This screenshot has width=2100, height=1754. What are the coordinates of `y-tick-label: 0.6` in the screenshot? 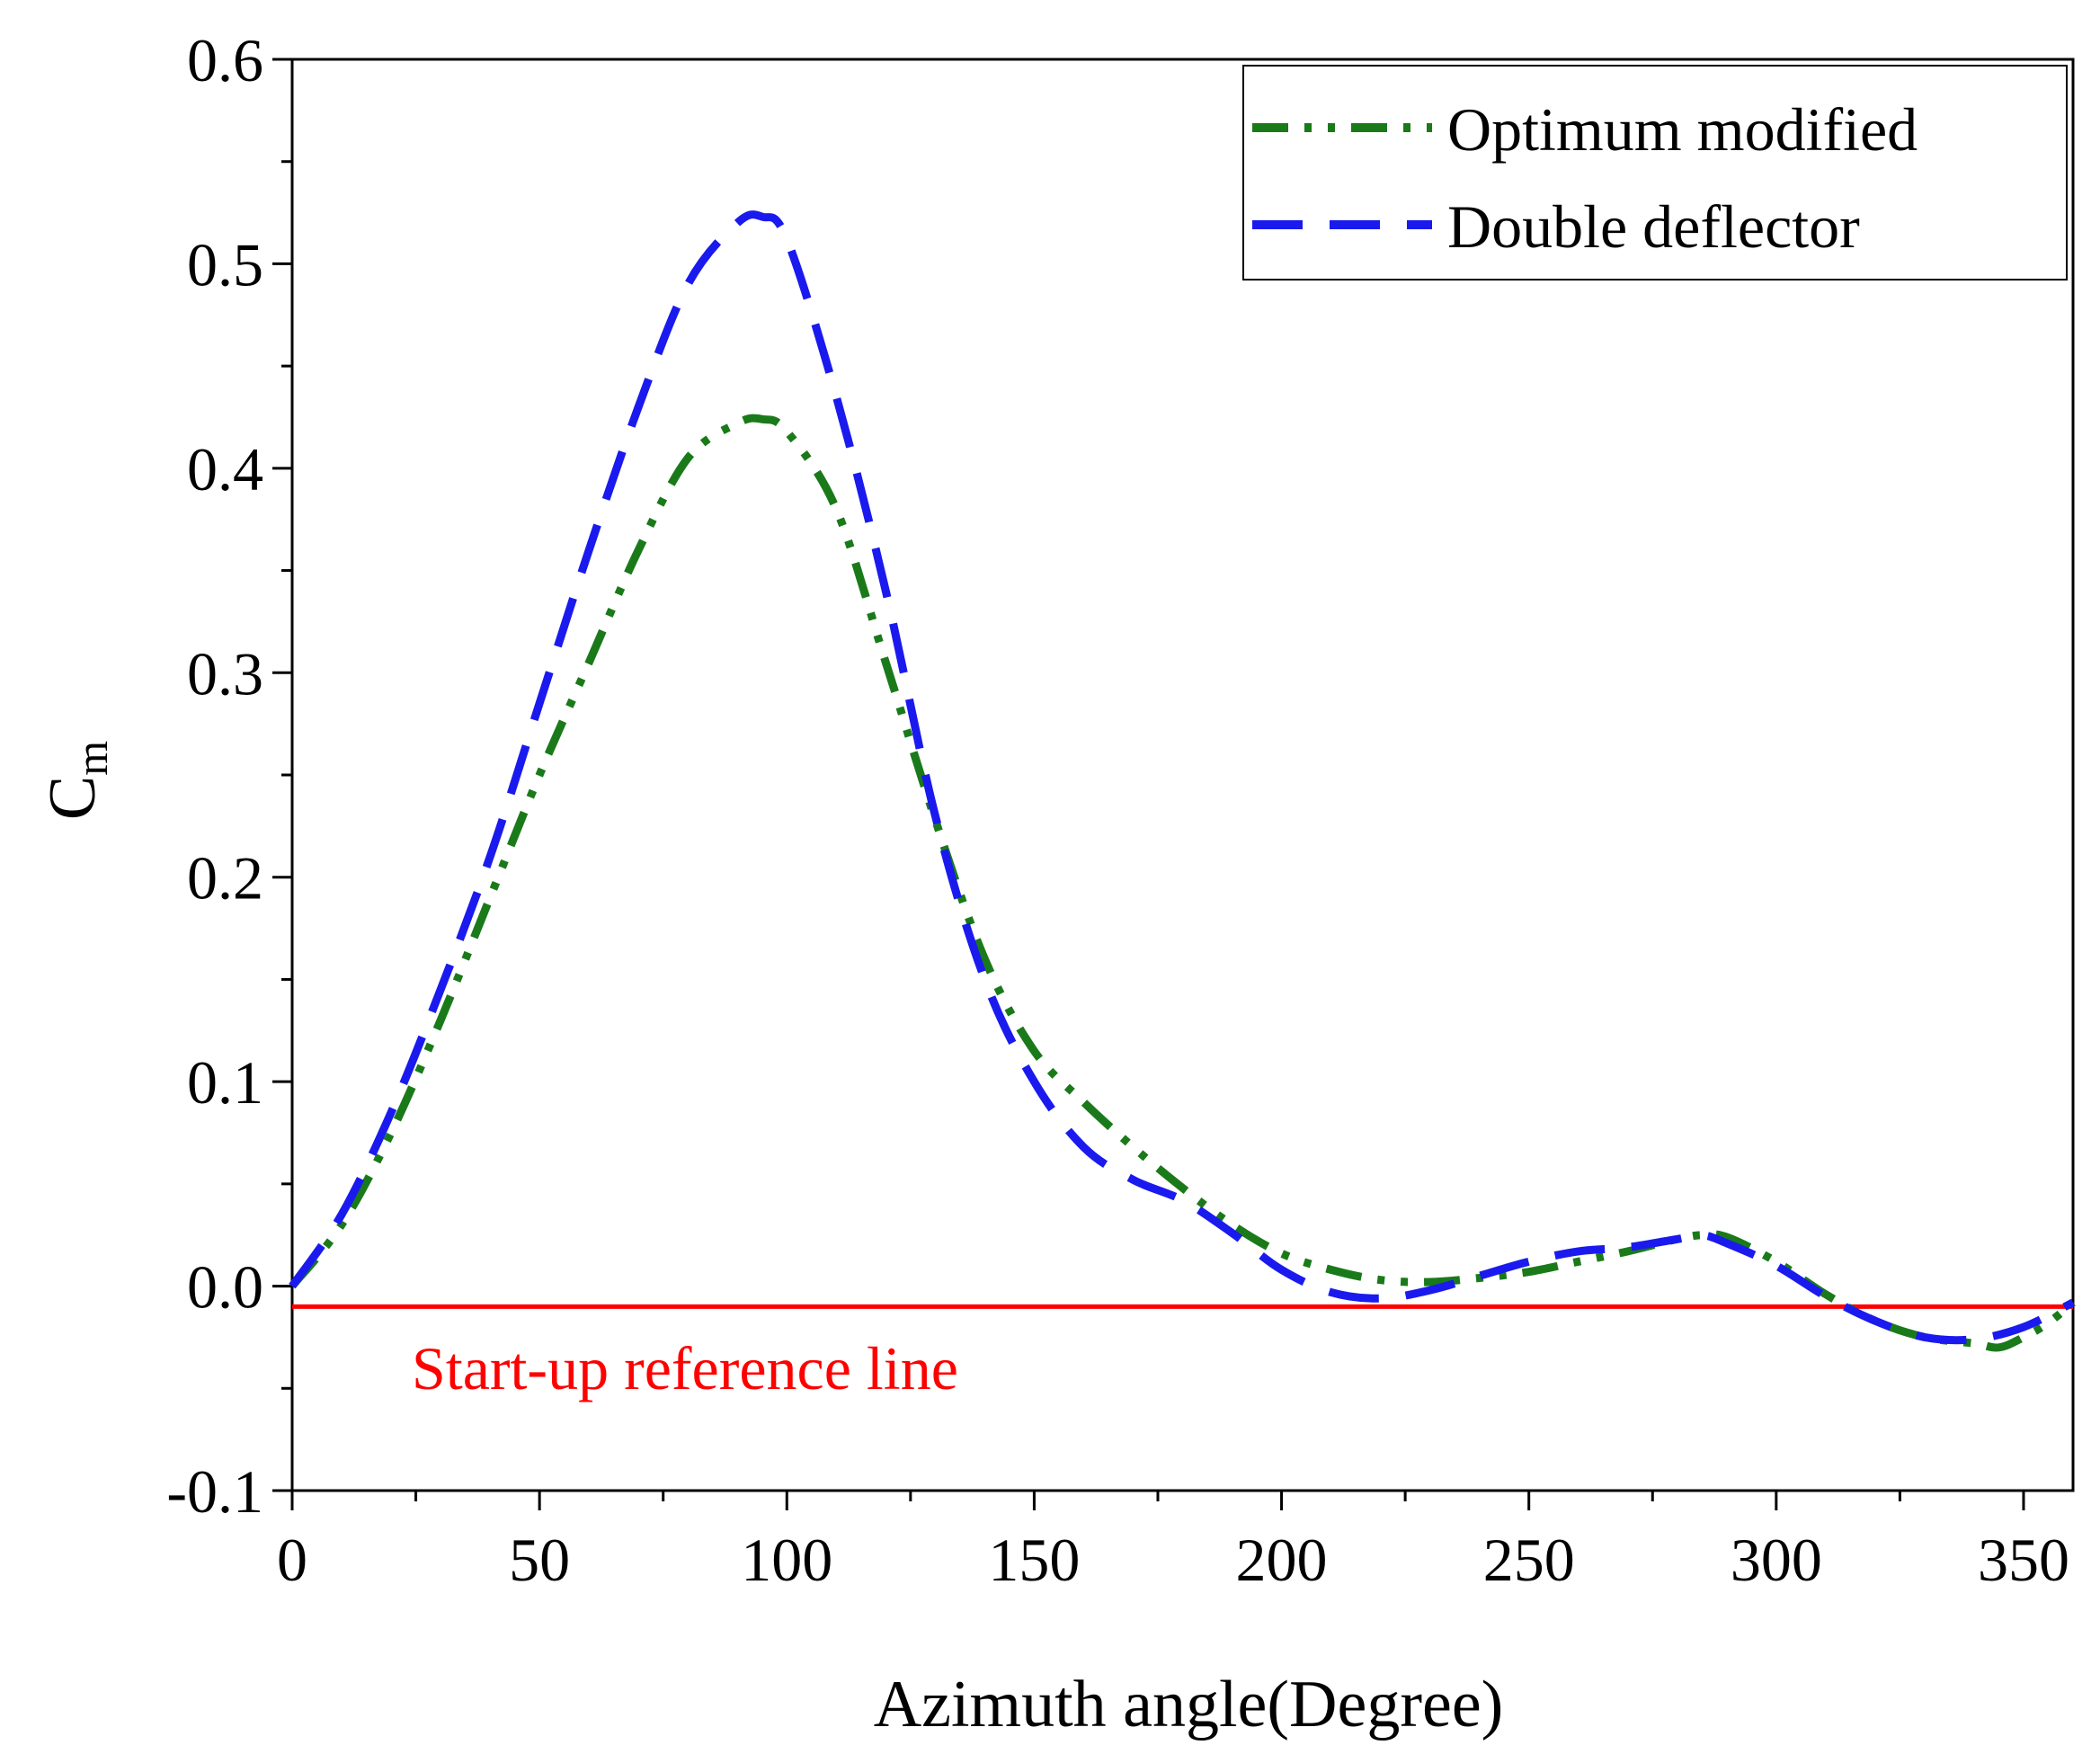 It's located at (225, 60).